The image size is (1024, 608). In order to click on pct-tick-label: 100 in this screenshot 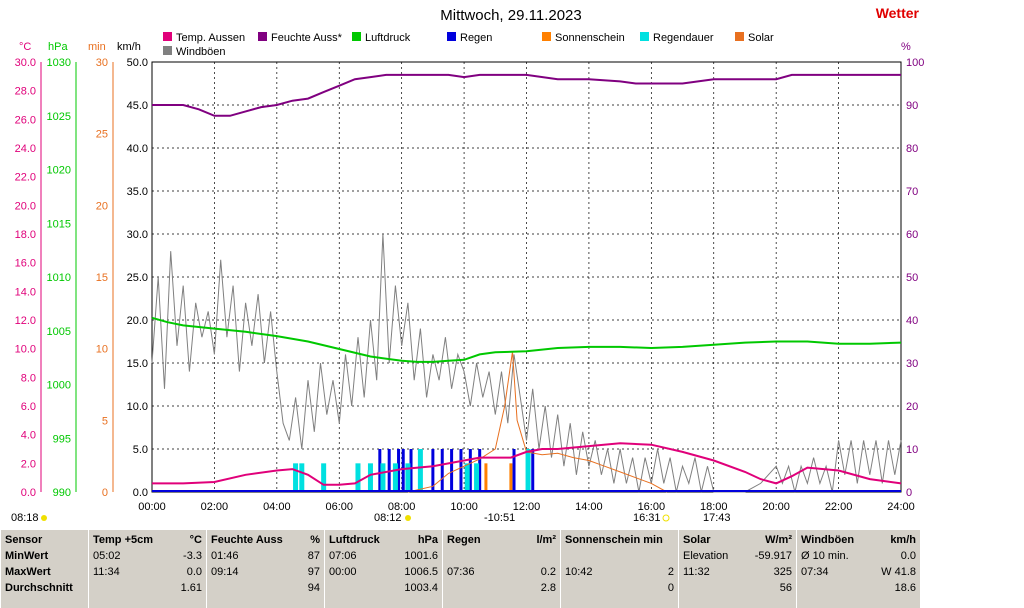, I will do `click(915, 63)`.